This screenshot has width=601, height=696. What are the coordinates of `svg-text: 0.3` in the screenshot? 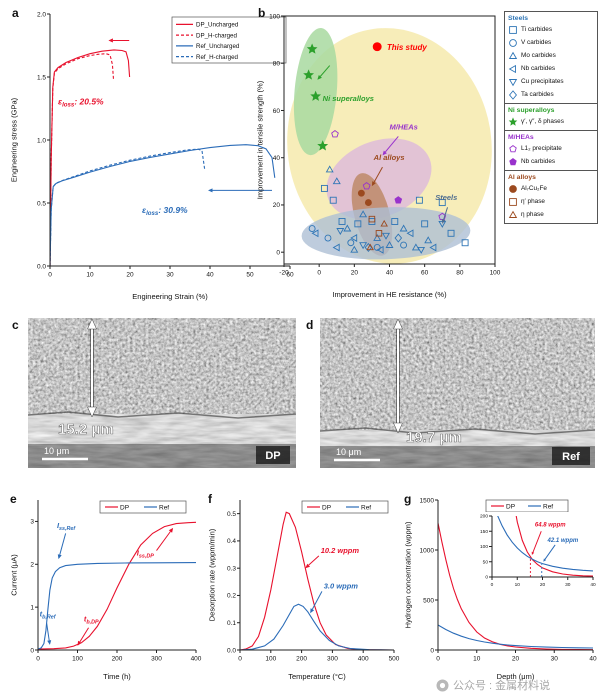 It's located at (231, 568).